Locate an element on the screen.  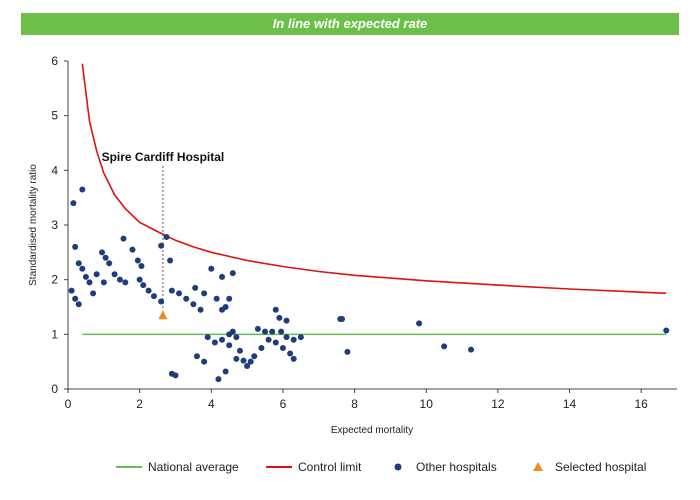
status-banner: In line with expected rate is located at coordinates (350, 24).